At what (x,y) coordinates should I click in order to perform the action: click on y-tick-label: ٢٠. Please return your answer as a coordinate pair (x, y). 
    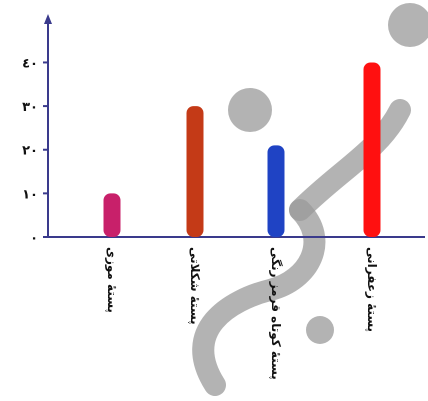
    Looking at the image, I should click on (30, 151).